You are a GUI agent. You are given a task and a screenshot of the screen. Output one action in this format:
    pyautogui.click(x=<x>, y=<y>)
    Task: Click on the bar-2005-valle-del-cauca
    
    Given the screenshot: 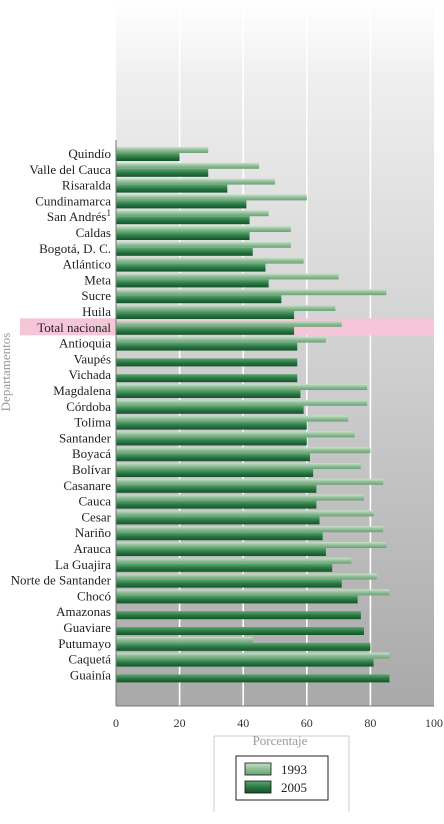 What is the action you would take?
    pyautogui.click(x=162, y=172)
    